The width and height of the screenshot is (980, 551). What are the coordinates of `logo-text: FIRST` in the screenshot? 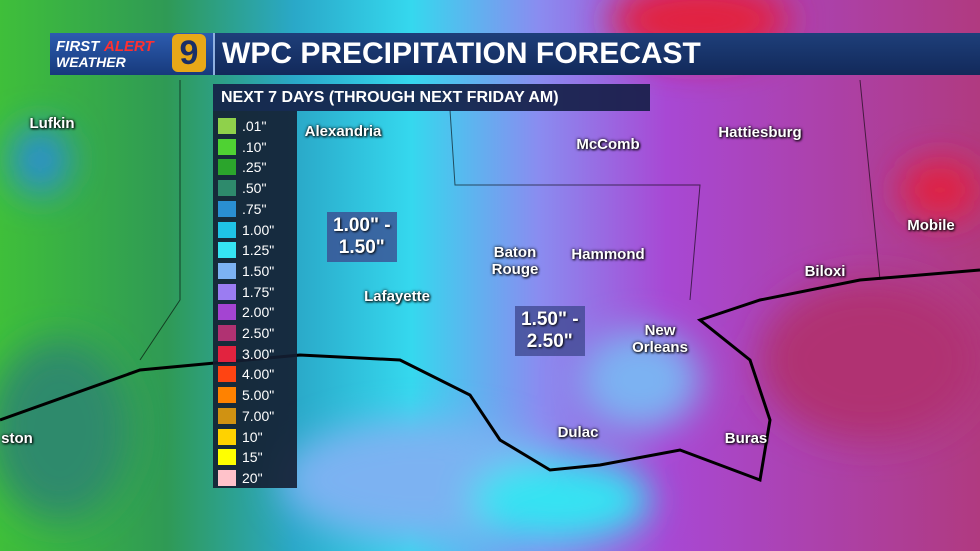 It's located at (78, 46).